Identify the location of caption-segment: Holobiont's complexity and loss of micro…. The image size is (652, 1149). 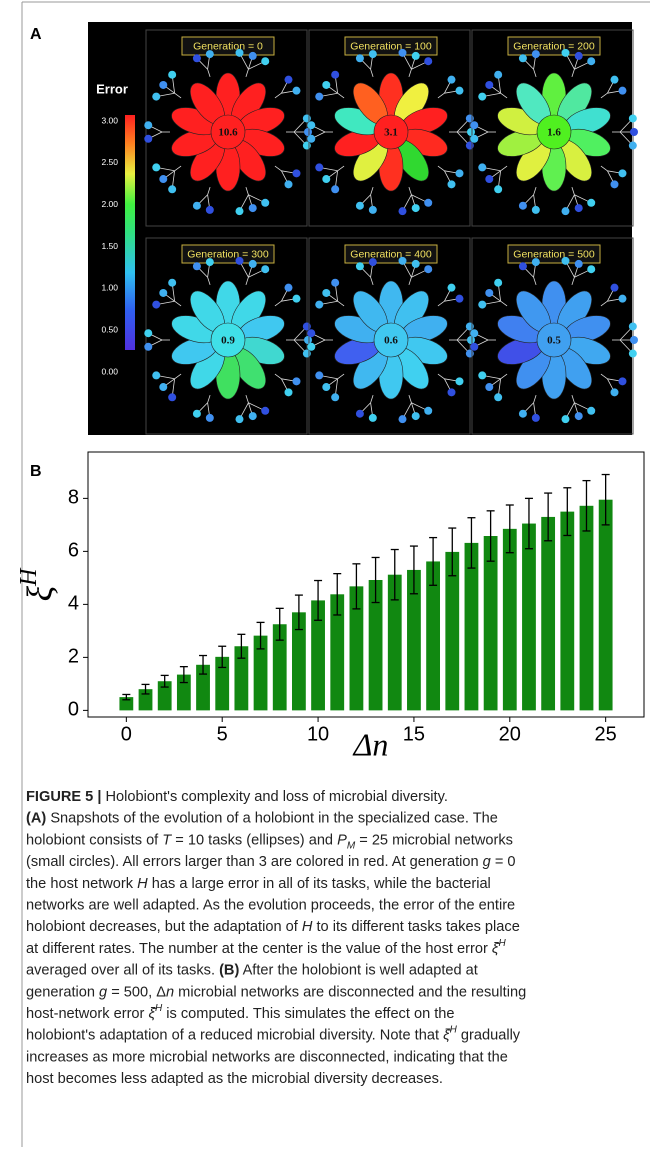
(274, 797).